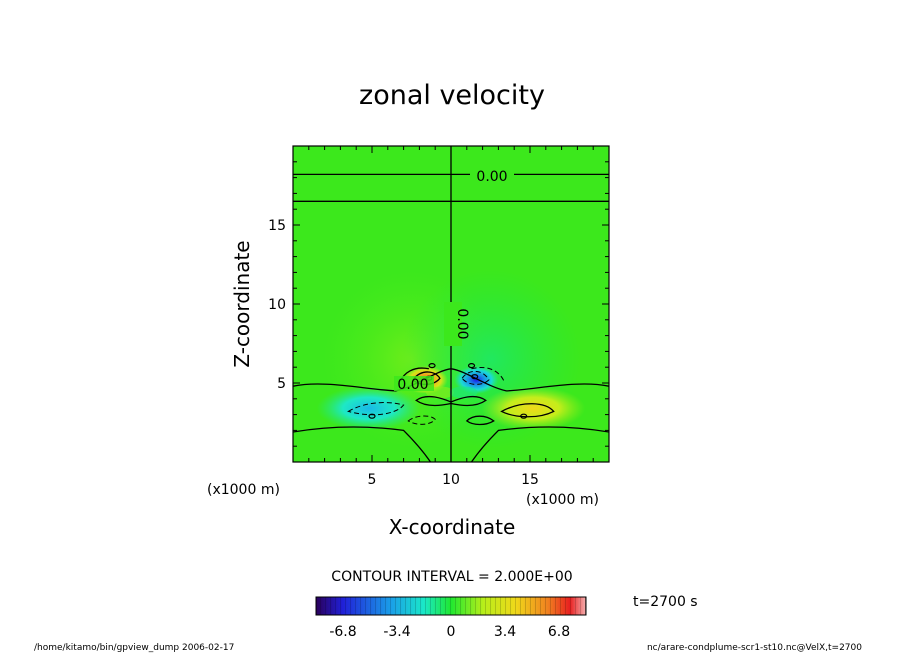  What do you see at coordinates (463, 392) in the screenshot?
I see `inner-band-right` at bounding box center [463, 392].